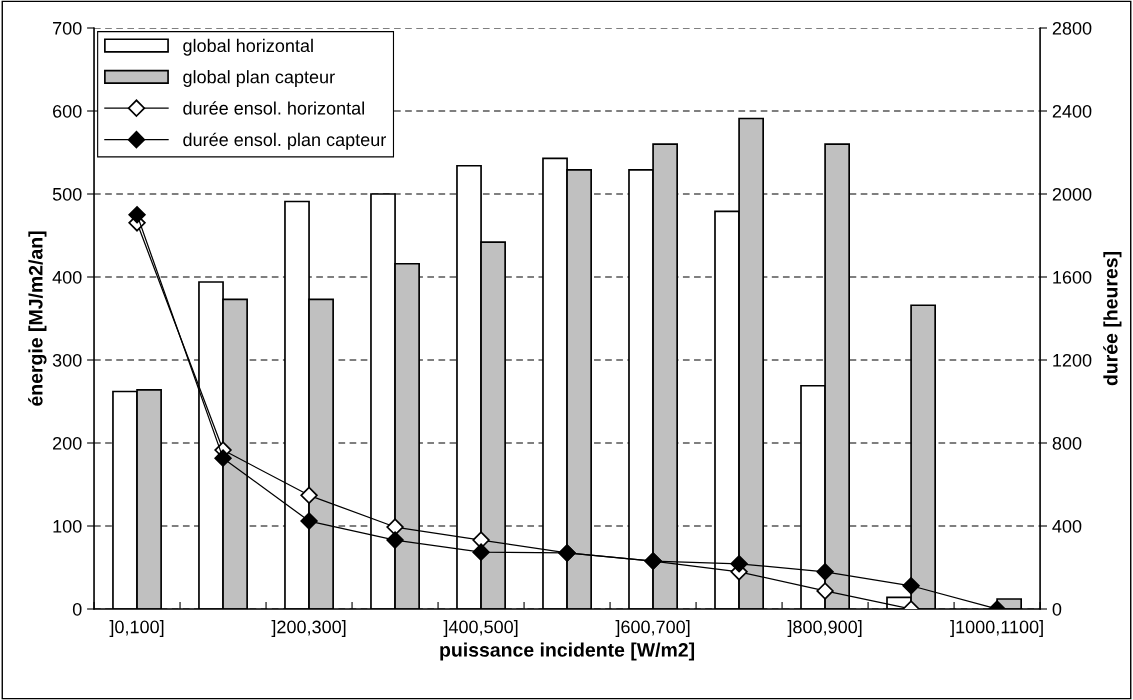 The height and width of the screenshot is (700, 1133). I want to click on legend-label: durée ensol. plan capteur, so click(284, 141).